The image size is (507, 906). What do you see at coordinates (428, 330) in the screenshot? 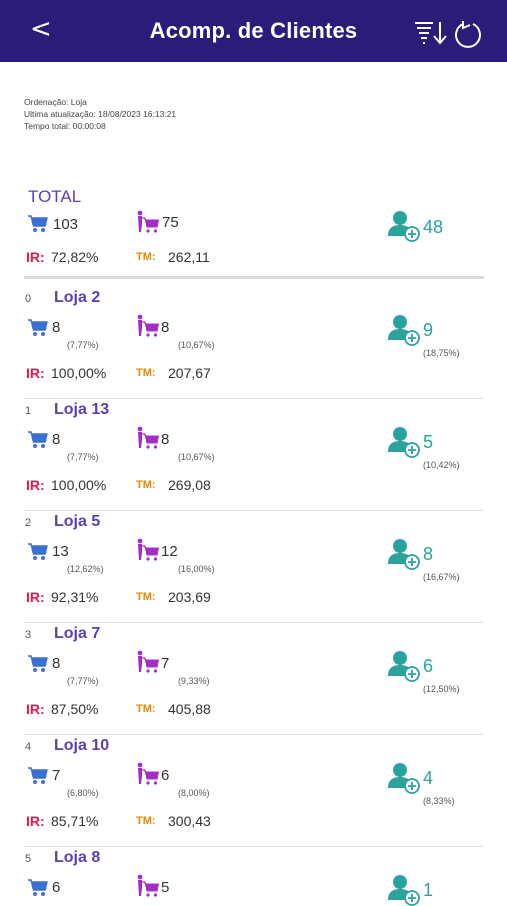
I see `new-clients-value: 9` at bounding box center [428, 330].